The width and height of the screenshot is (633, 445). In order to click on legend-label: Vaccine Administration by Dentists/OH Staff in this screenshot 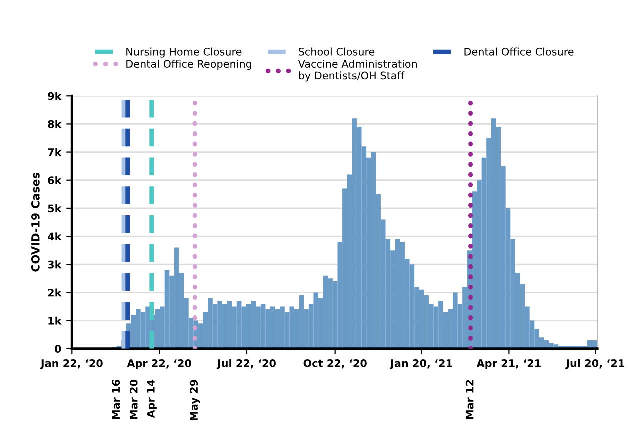, I will do `click(358, 71)`.